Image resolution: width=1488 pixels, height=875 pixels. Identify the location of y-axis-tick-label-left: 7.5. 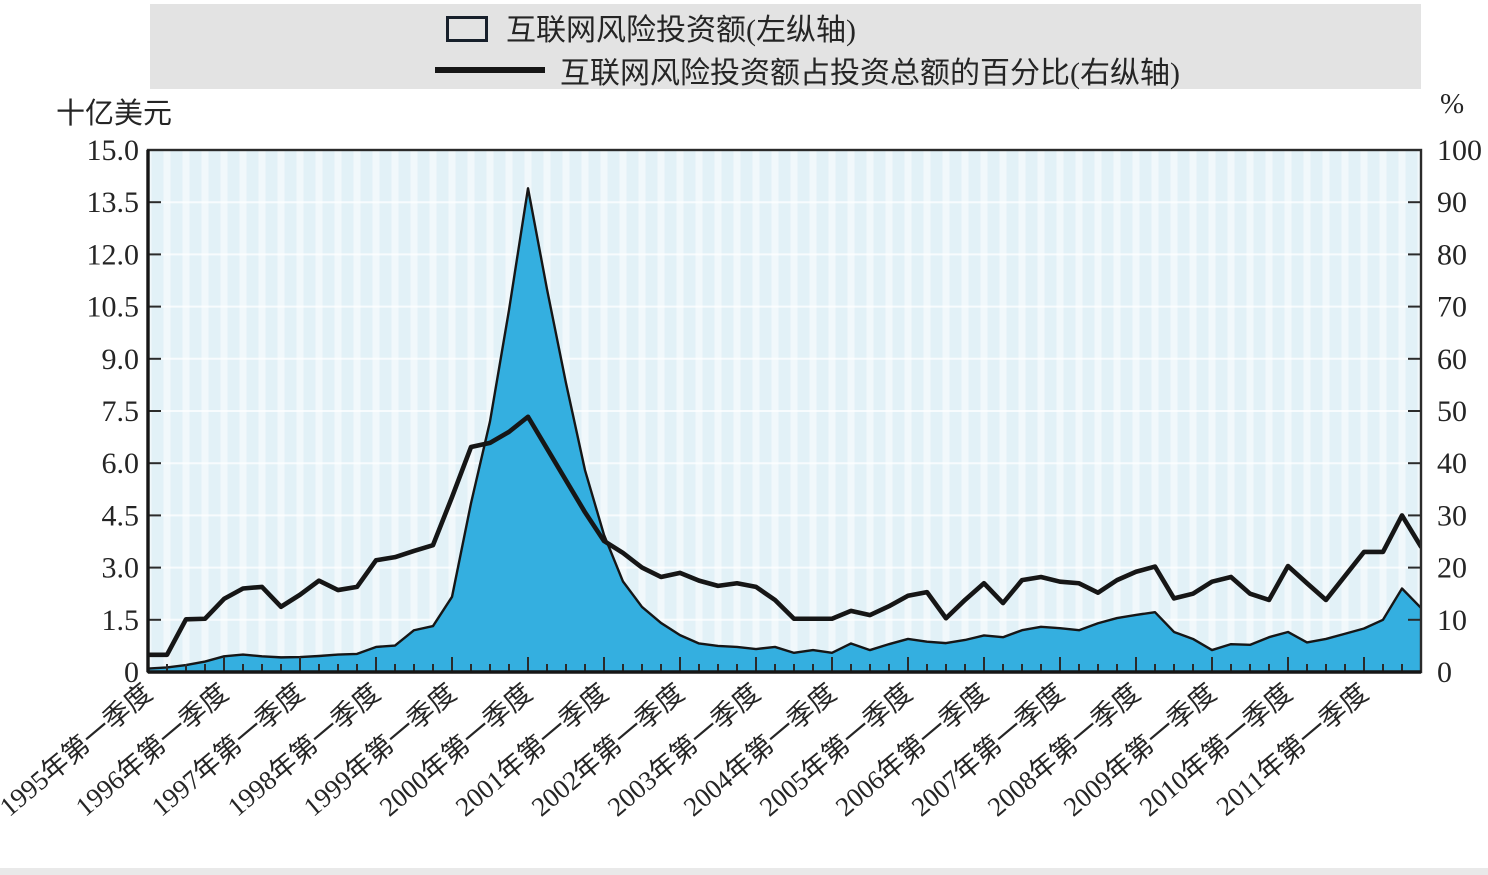
(121, 411).